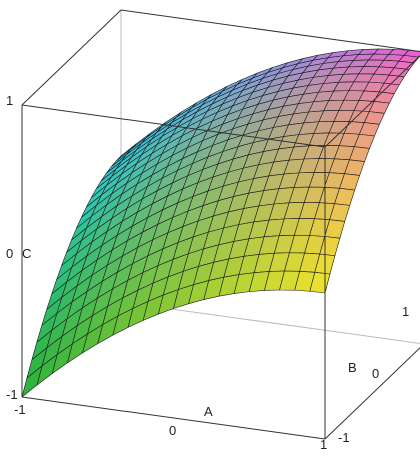 Image resolution: width=420 pixels, height=460 pixels. I want to click on box-edge-top-left, so click(71, 57).